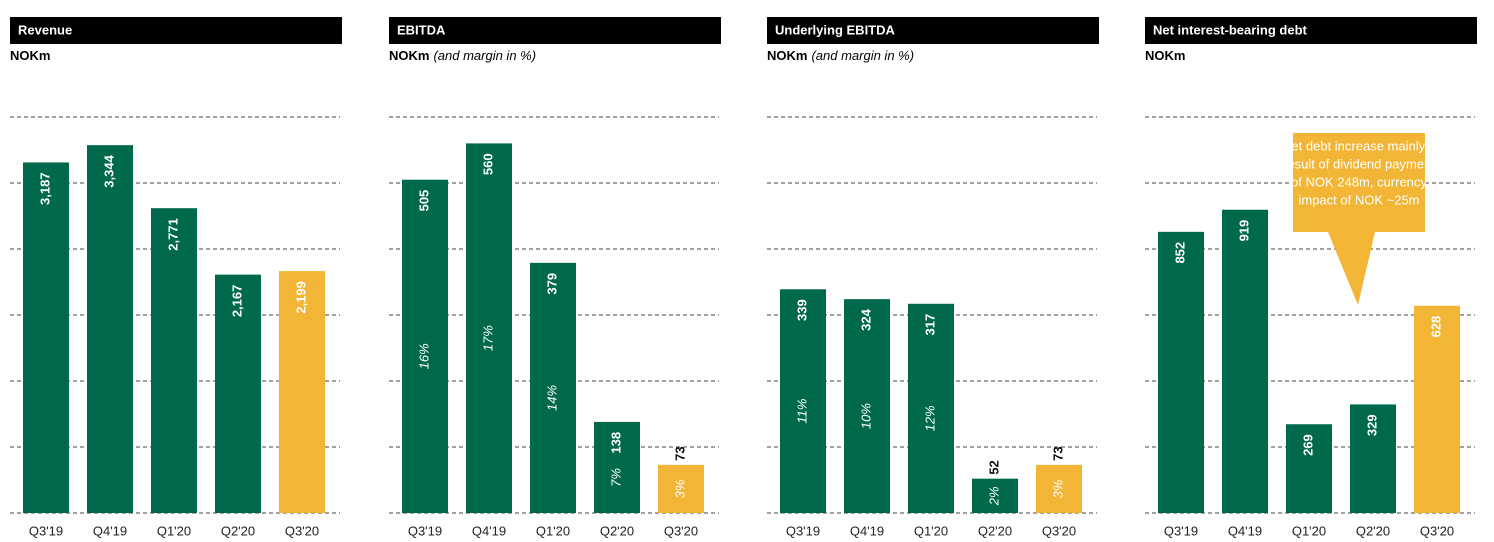 Image resolution: width=1494 pixels, height=542 pixels. I want to click on margin-label: 16%, so click(423, 356).